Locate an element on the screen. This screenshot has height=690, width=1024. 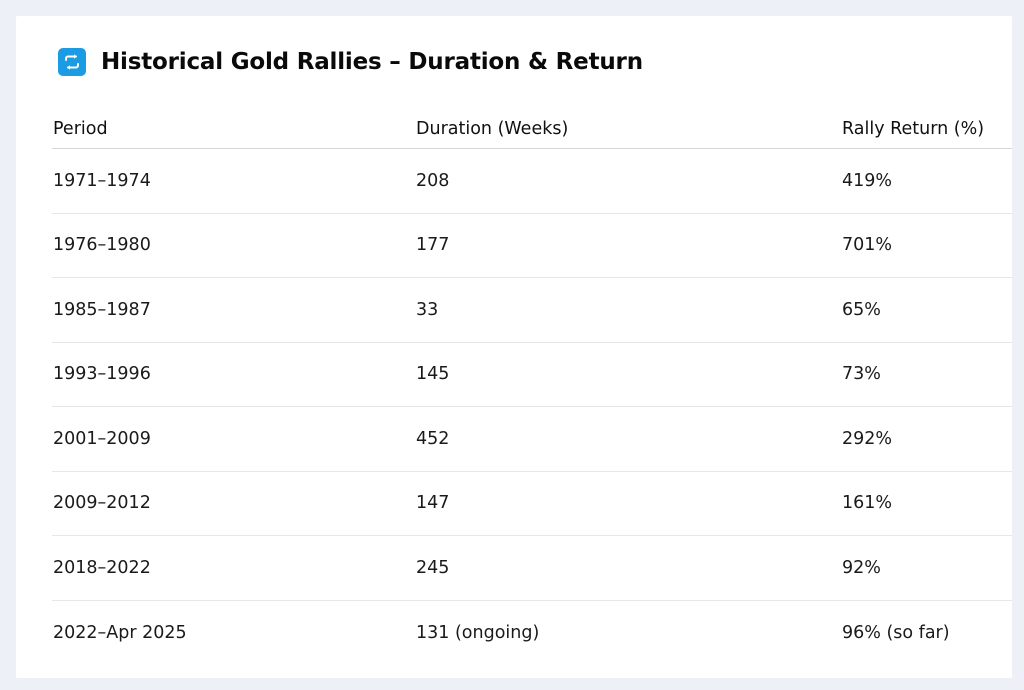
cell-duration: 33 is located at coordinates (427, 309).